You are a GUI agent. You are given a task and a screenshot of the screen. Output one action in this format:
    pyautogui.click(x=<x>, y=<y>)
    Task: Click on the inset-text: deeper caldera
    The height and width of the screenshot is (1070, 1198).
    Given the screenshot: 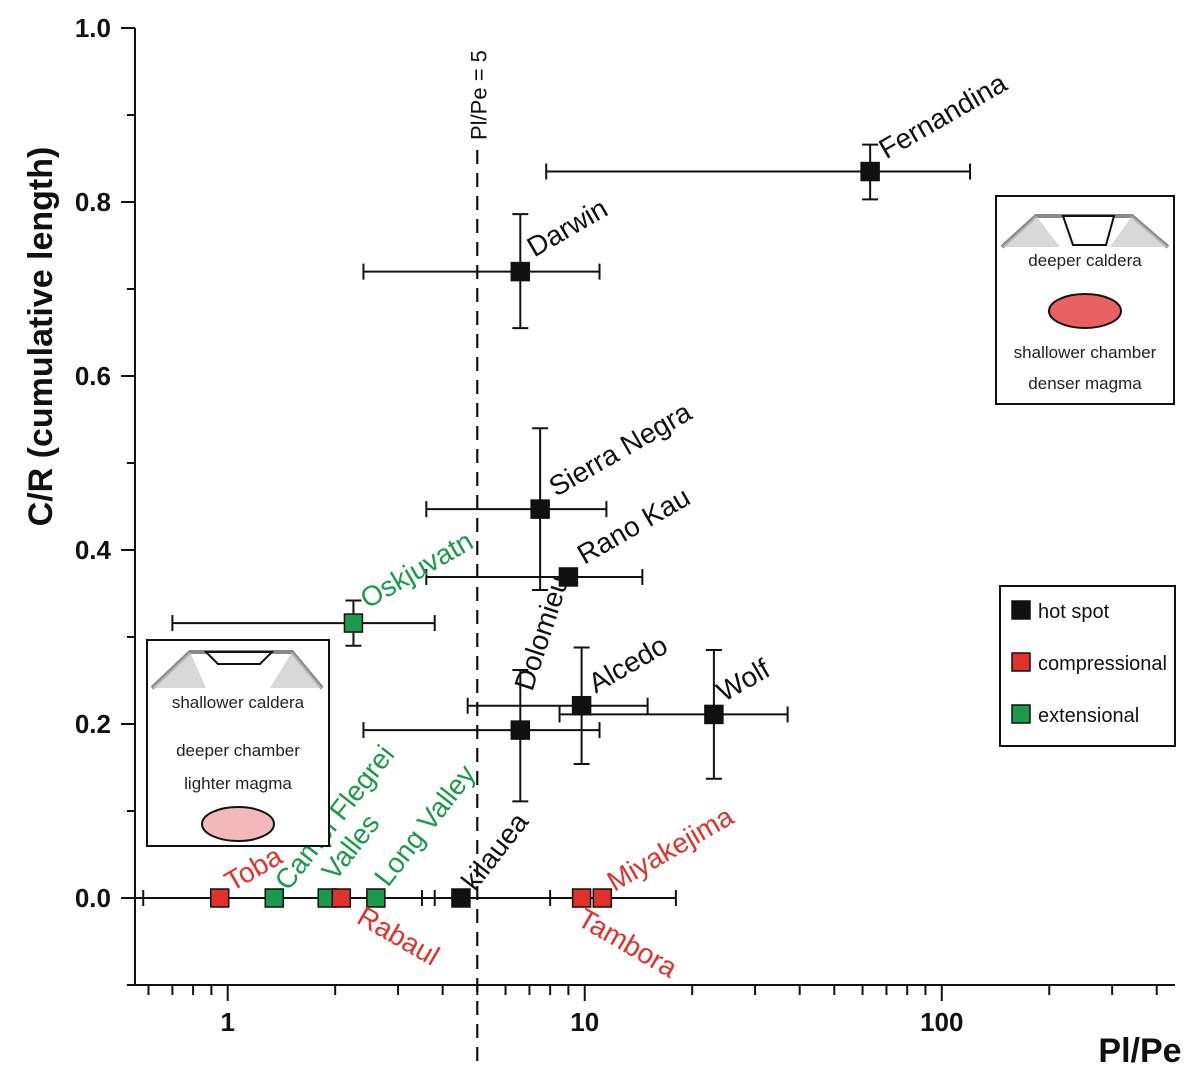 What is the action you would take?
    pyautogui.click(x=1085, y=260)
    